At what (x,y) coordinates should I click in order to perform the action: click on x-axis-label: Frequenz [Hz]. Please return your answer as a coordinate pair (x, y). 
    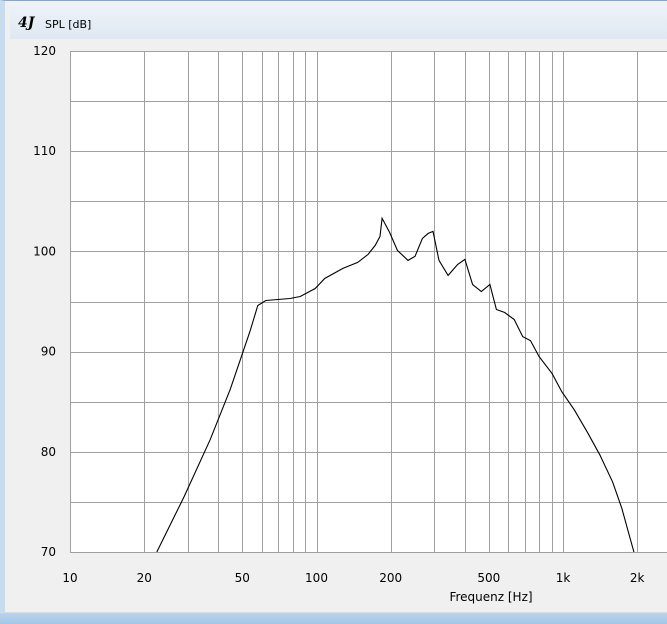
    Looking at the image, I should click on (490, 597).